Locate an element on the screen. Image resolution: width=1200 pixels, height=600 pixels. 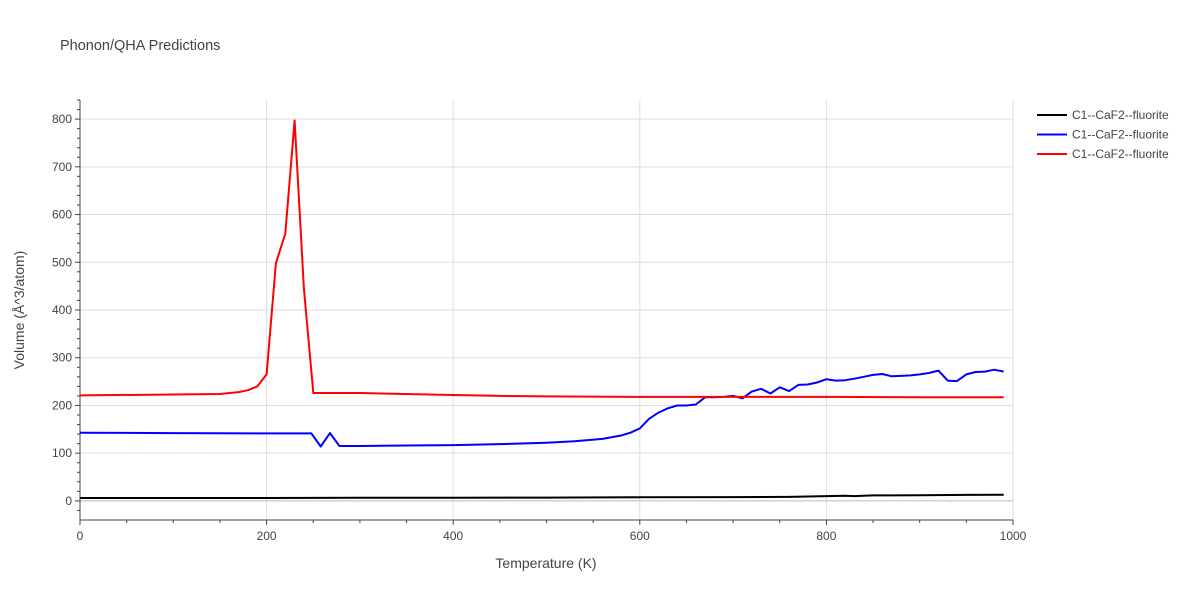
y-tick-label: 200 is located at coordinates (62, 405).